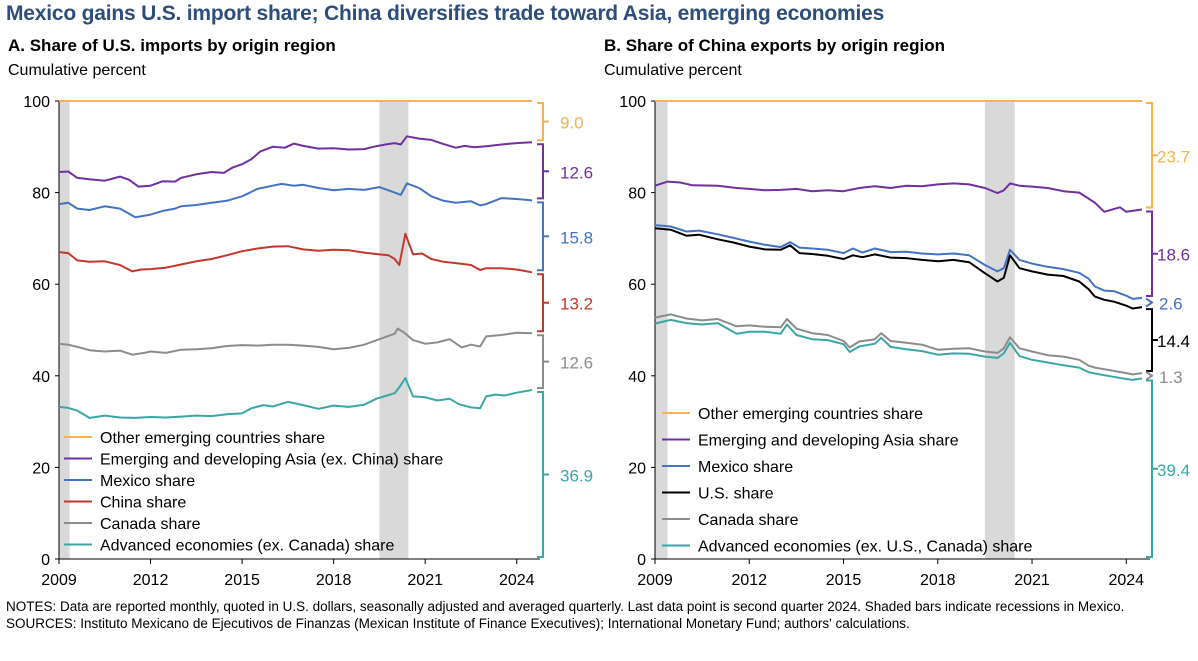 The image size is (1198, 661). Describe the element at coordinates (576, 237) in the screenshot. I see `end-label-mexico: 15.8` at that location.